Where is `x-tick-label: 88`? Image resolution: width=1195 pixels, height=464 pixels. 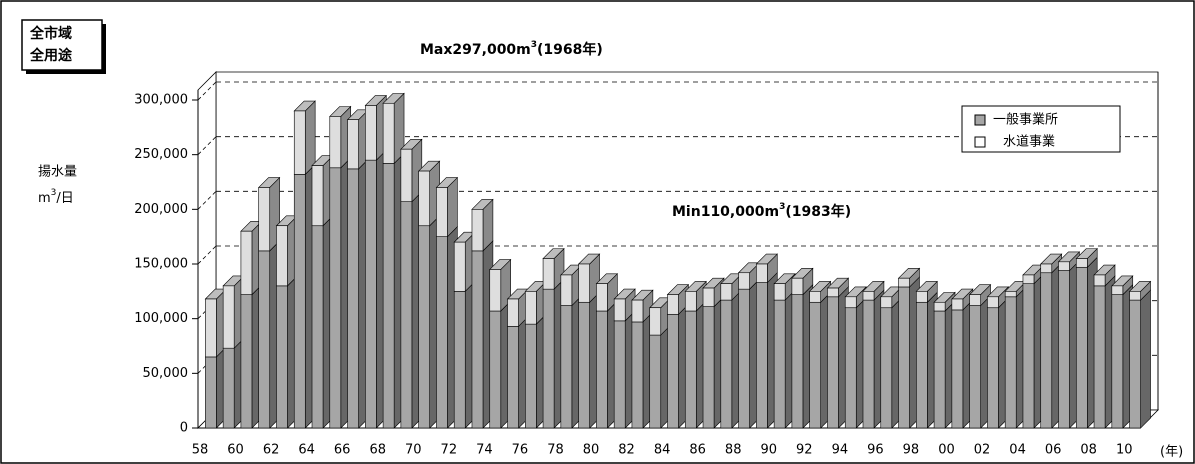
x-tick-label: 88 is located at coordinates (733, 450).